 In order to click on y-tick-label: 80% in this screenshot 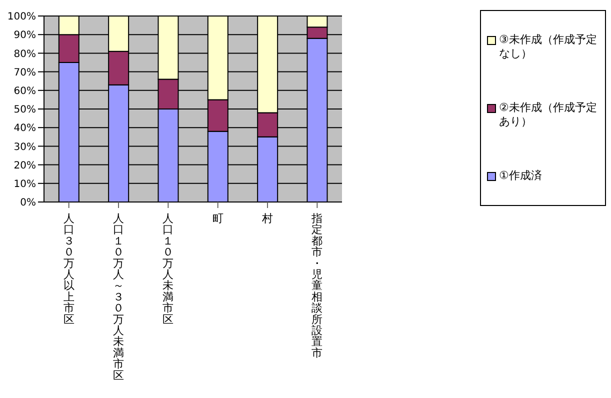, I will do `click(25, 54)`.